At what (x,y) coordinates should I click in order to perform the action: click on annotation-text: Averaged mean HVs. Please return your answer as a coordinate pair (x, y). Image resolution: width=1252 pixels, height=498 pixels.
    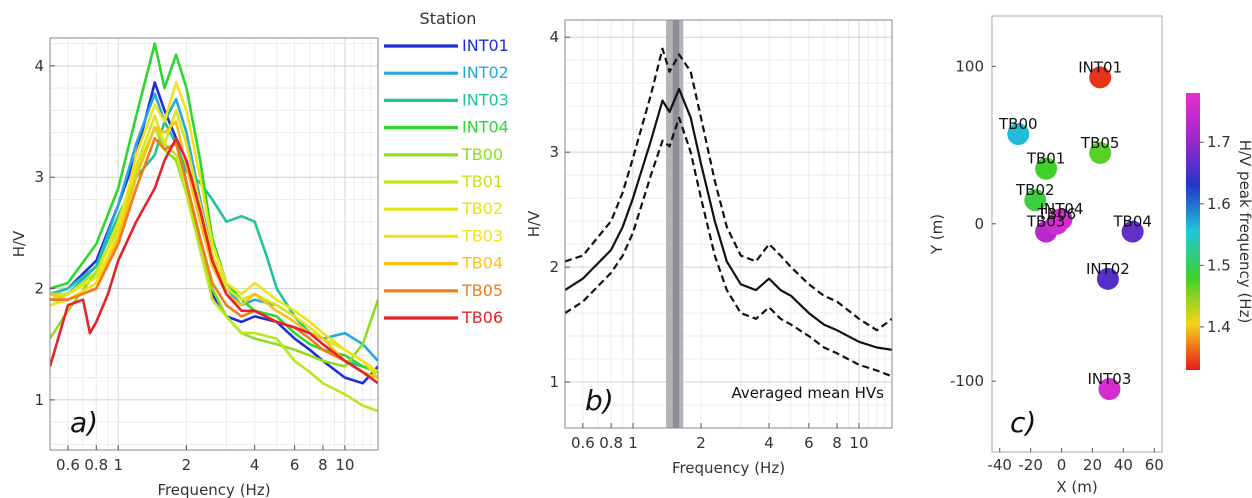
    Looking at the image, I should click on (807, 393).